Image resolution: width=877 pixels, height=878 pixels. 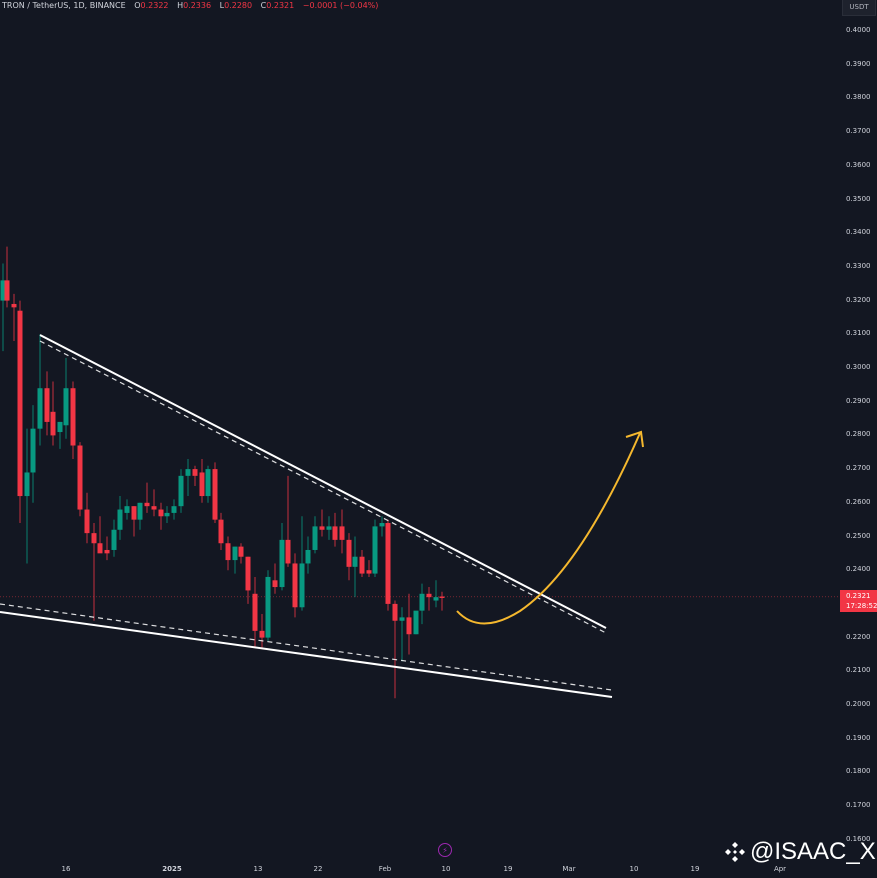 What do you see at coordinates (508, 869) in the screenshot?
I see `time-tick: 19` at bounding box center [508, 869].